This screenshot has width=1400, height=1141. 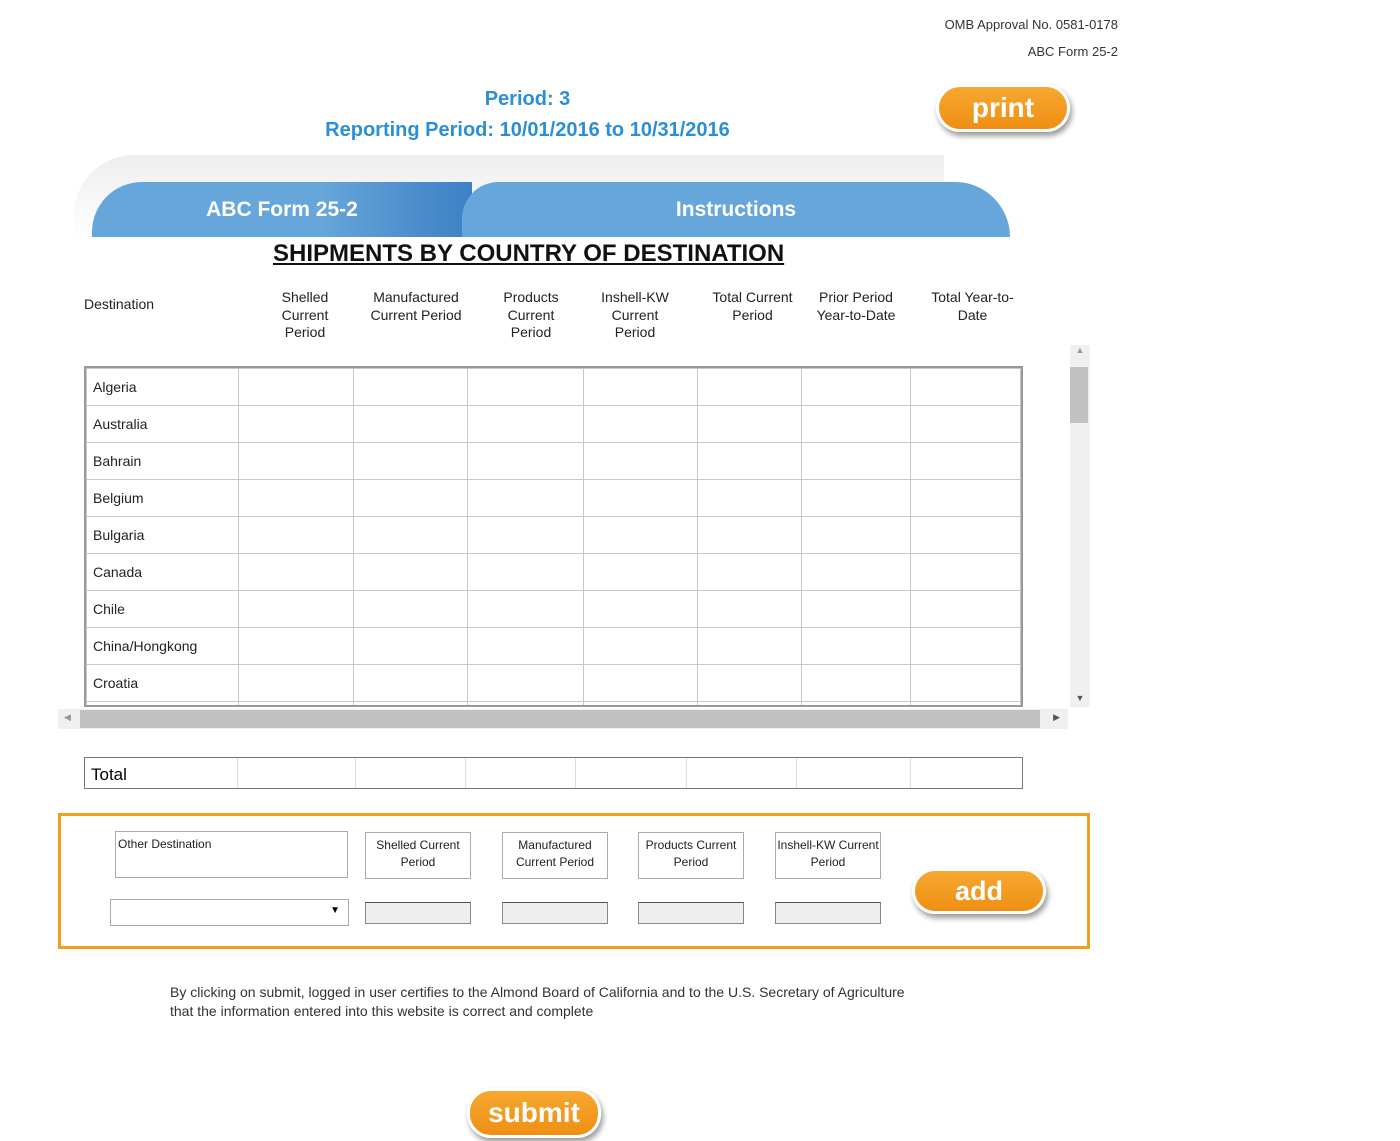 What do you see at coordinates (162, 461) in the screenshot?
I see `destination-name: Bahrain` at bounding box center [162, 461].